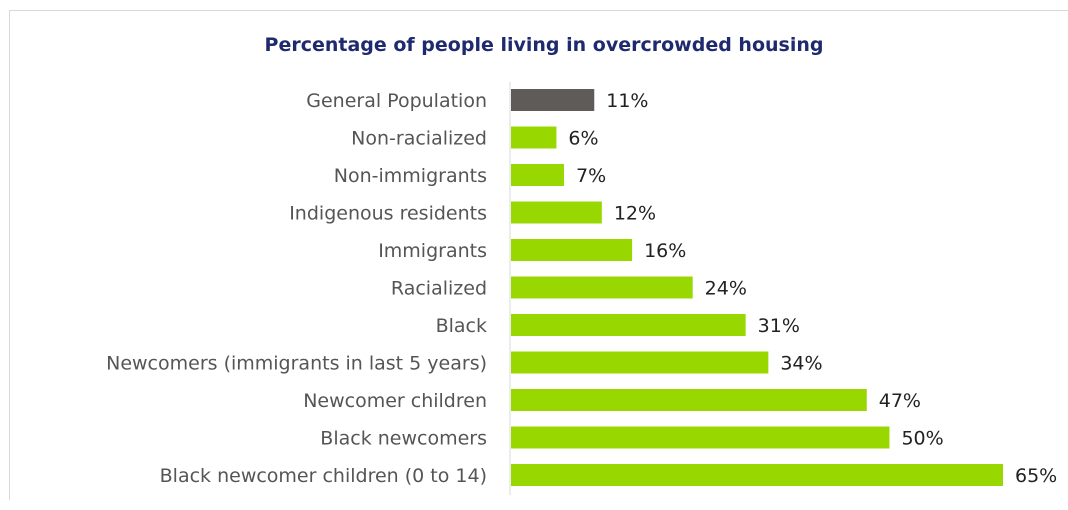 The height and width of the screenshot is (510, 1068). What do you see at coordinates (419, 139) in the screenshot?
I see `category-label: Non-racialized` at bounding box center [419, 139].